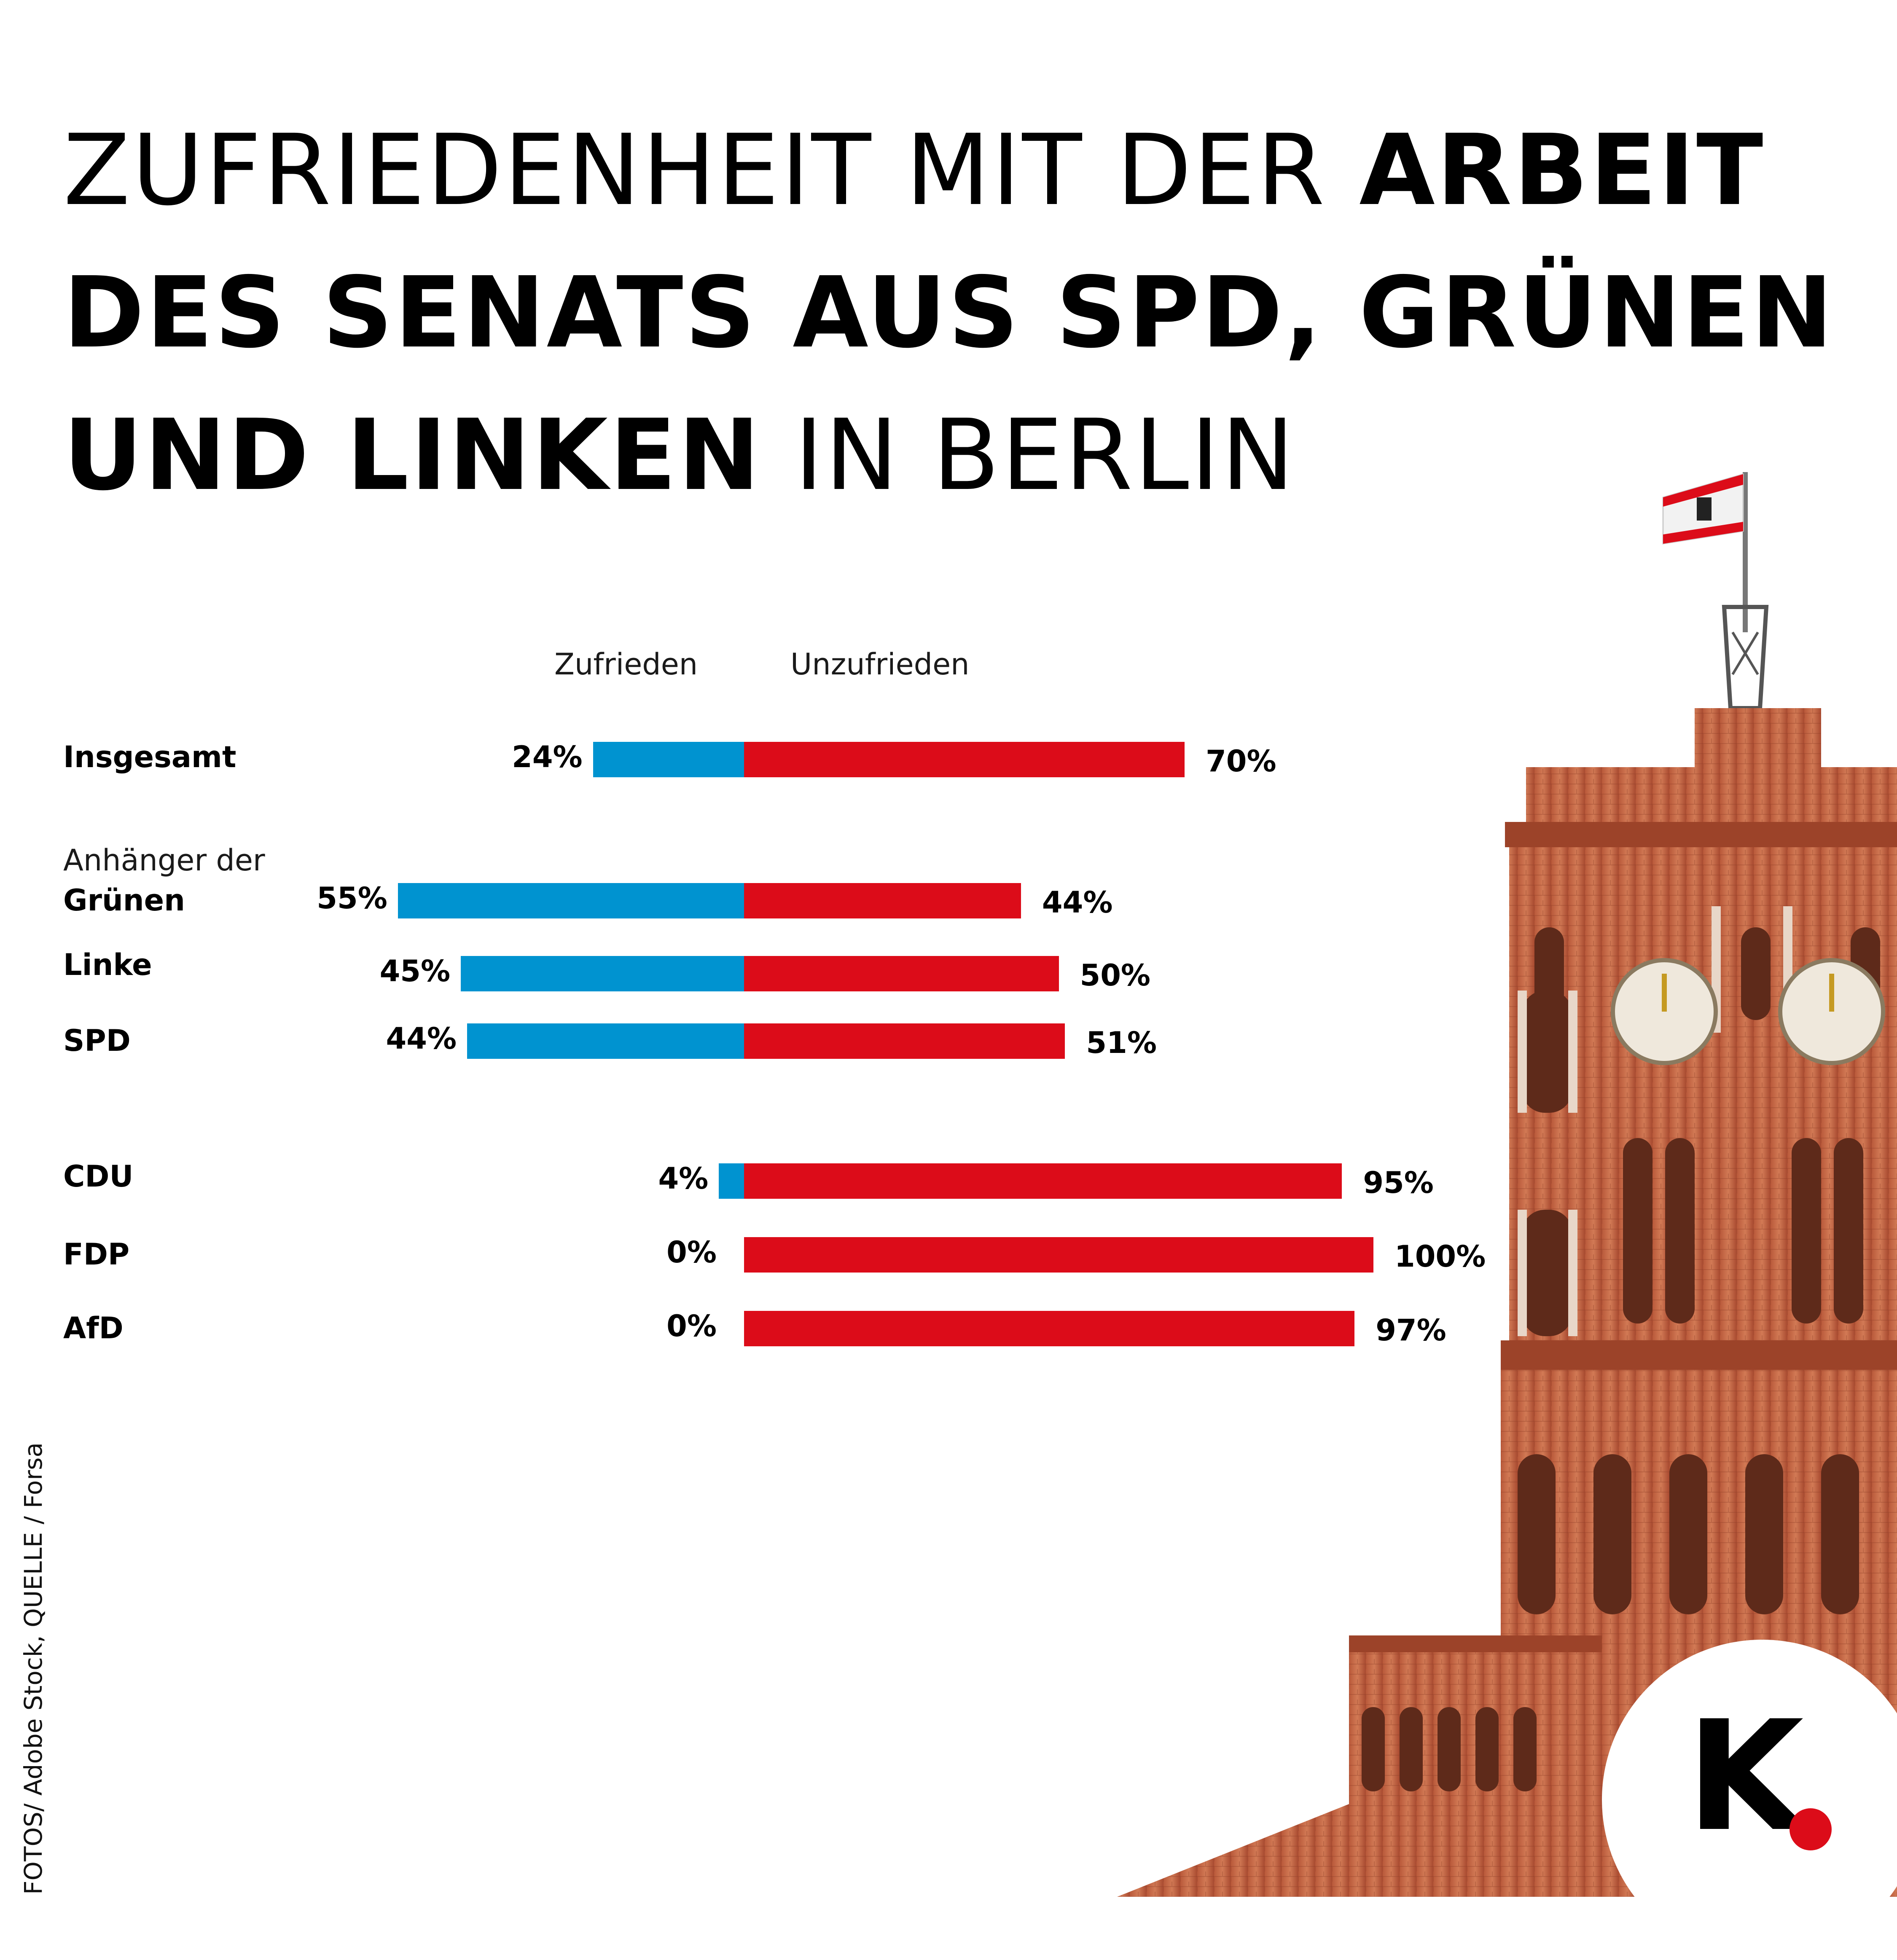 The width and height of the screenshot is (1897, 1960). Describe the element at coordinates (1241, 762) in the screenshot. I see `value-label-unzufrieden: 70%` at that location.